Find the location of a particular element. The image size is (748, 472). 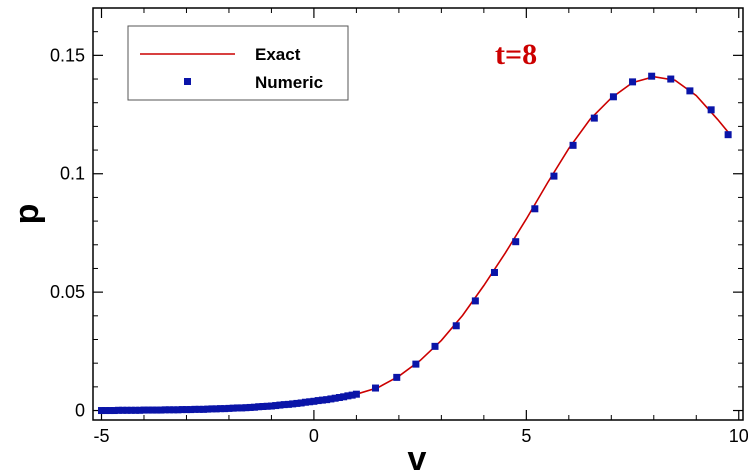

legend-numeric-label: Numeric is located at coordinates (289, 82).